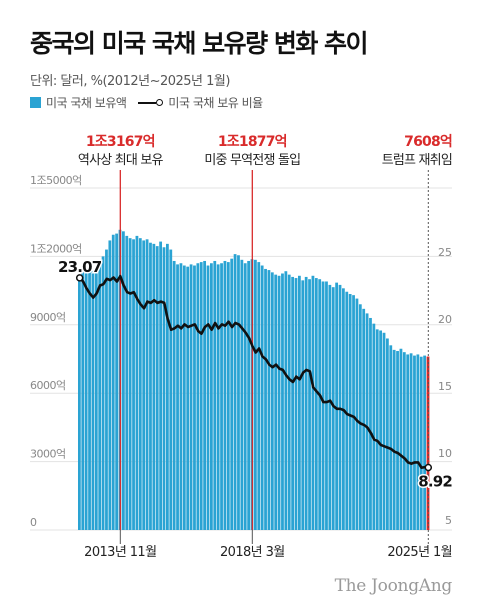 The image size is (480, 615). I want to click on annotation-value-label: 1조1877억, so click(252, 142).